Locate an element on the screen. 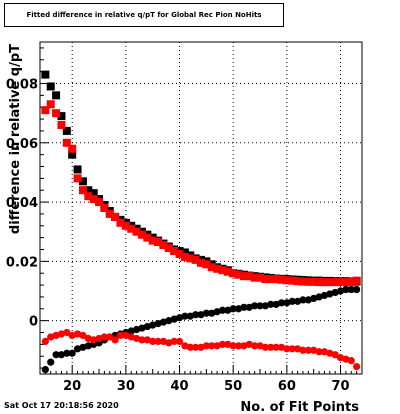 Image resolution: width=400 pixels, height=414 pixels. y-tick-label: 0.08 is located at coordinates (22, 85).